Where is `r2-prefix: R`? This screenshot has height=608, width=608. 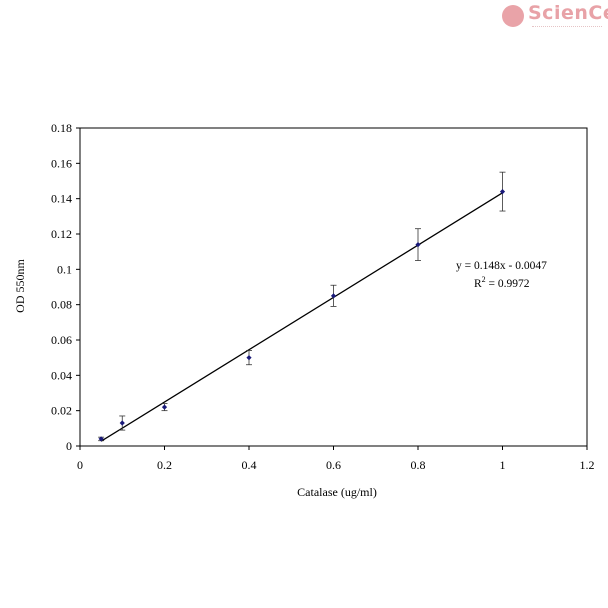 r2-prefix: R is located at coordinates (478, 284).